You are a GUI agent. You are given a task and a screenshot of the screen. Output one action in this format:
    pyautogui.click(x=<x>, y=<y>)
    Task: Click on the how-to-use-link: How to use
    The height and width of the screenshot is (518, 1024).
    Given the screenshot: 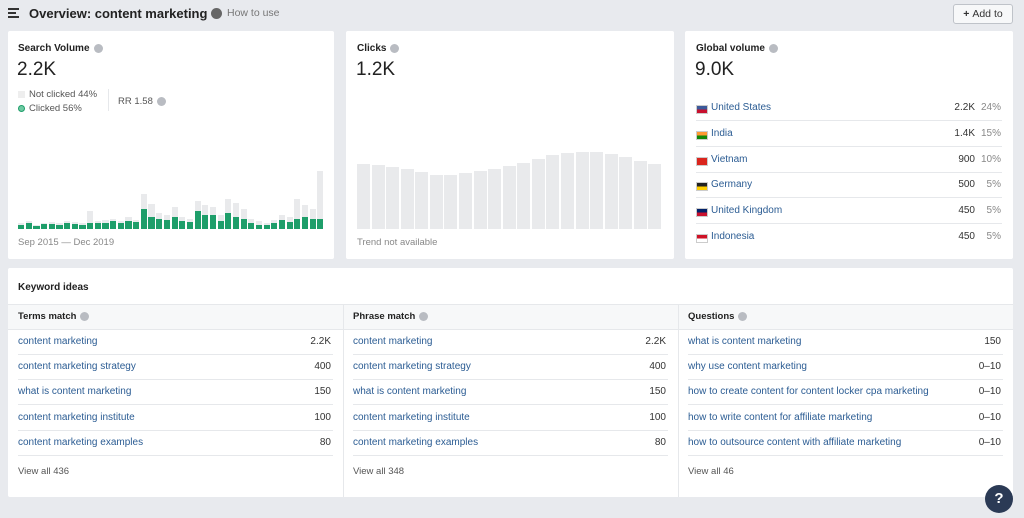 What is the action you would take?
    pyautogui.click(x=253, y=13)
    